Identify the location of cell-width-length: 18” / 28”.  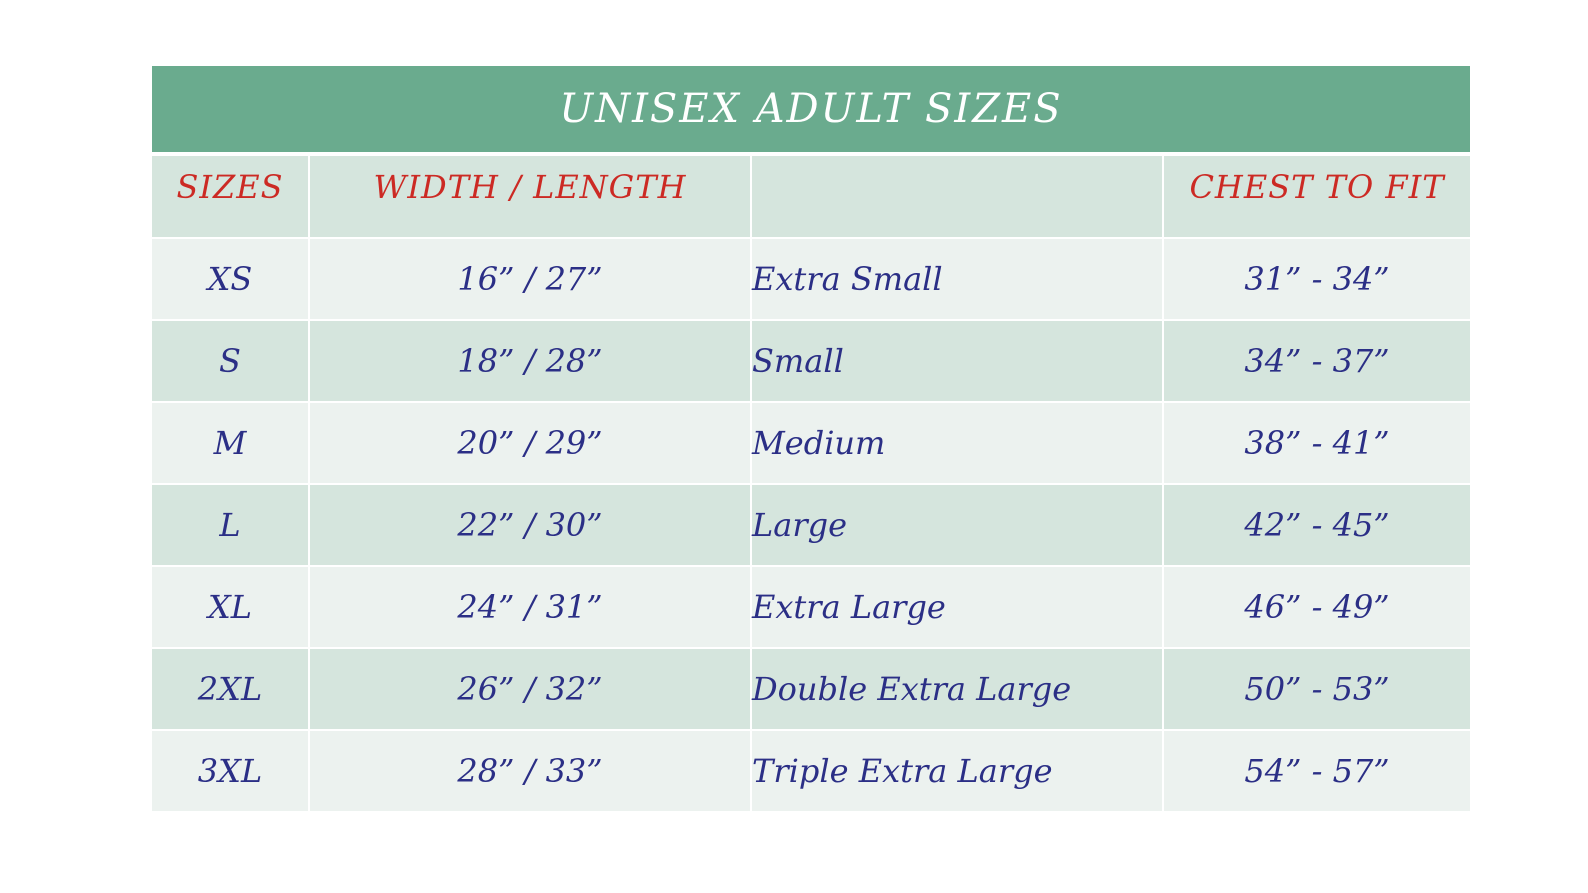
(530, 361).